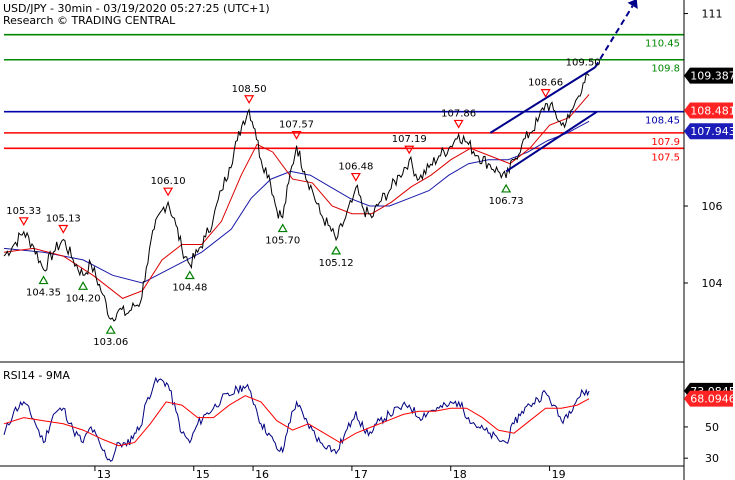 The image size is (735, 480). I want to click on channel-upper, so click(542, 100).